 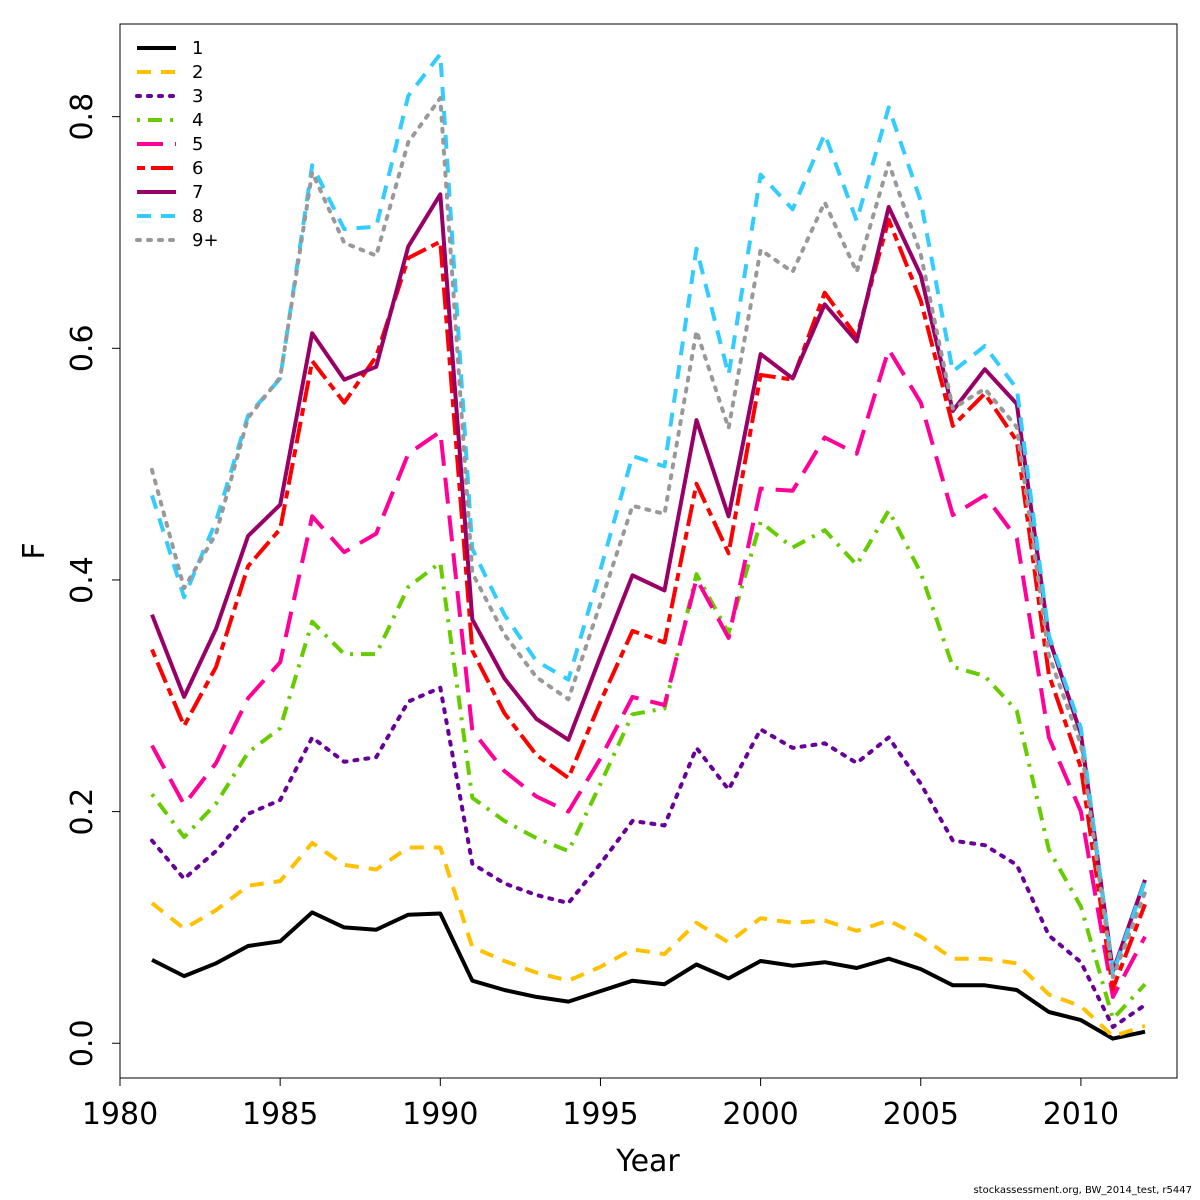 What do you see at coordinates (600, 1114) in the screenshot?
I see `x-tick-label: 1995` at bounding box center [600, 1114].